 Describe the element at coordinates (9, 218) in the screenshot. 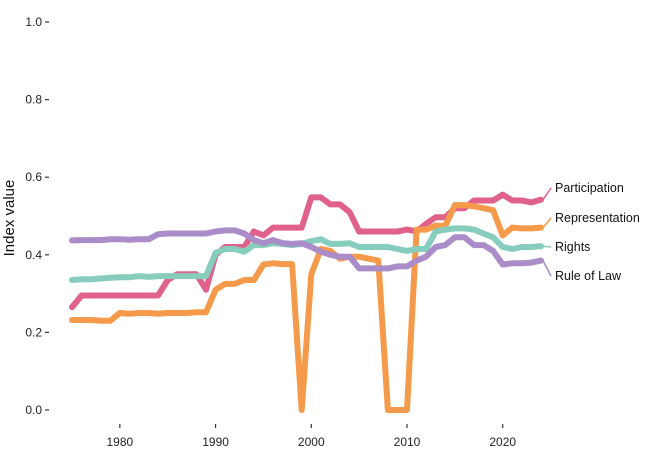

I see `y-axis-title: Index value` at that location.